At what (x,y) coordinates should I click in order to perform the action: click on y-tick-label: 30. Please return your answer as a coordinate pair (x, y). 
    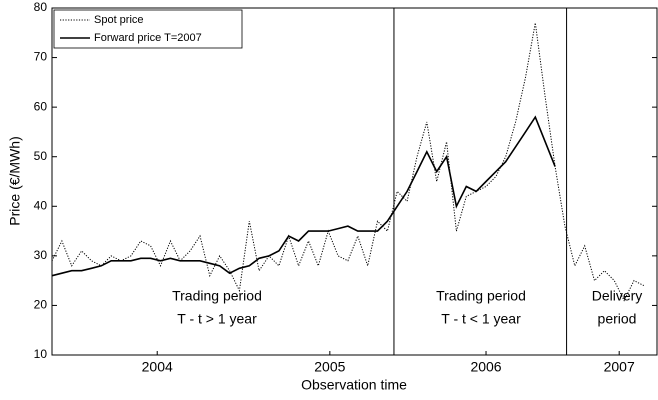
    Looking at the image, I should click on (41, 255).